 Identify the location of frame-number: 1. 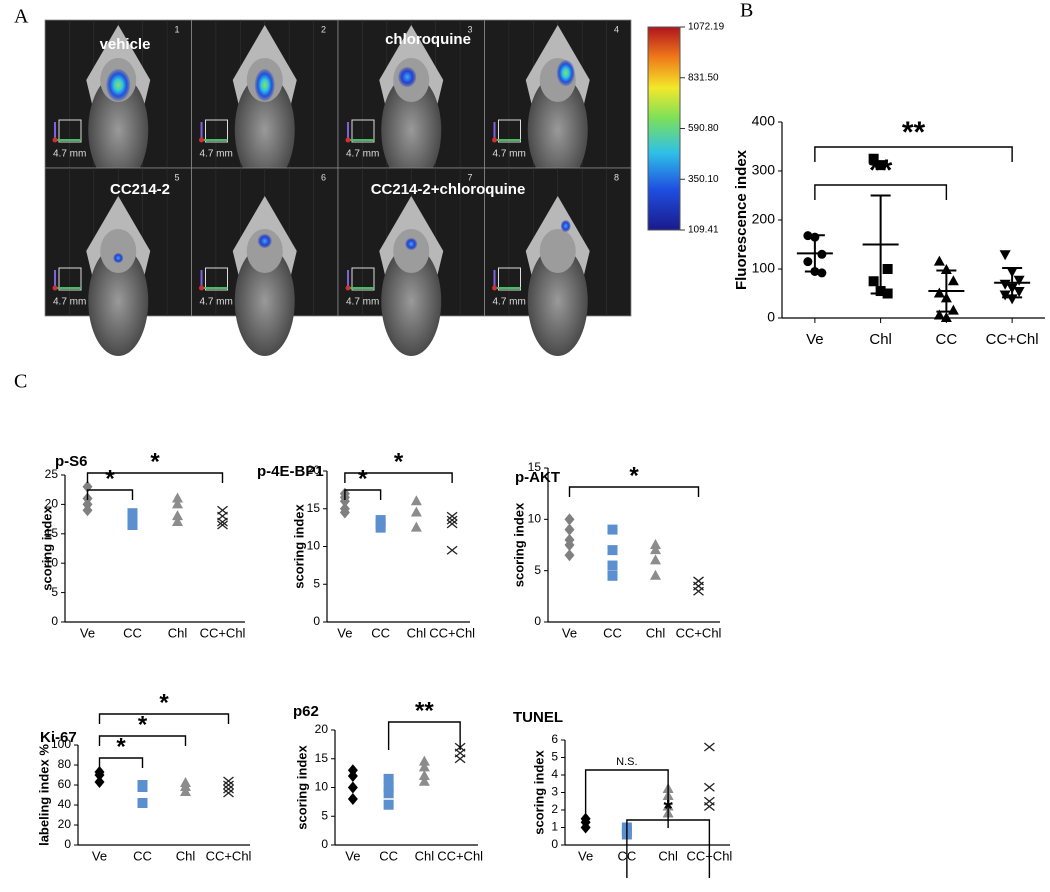
(176, 29).